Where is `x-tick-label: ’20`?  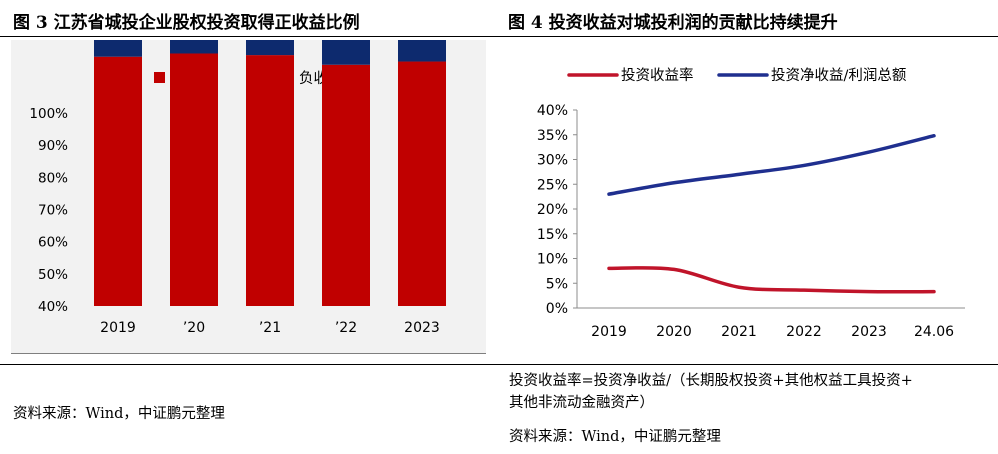
x-tick-label: ’20 is located at coordinates (194, 328).